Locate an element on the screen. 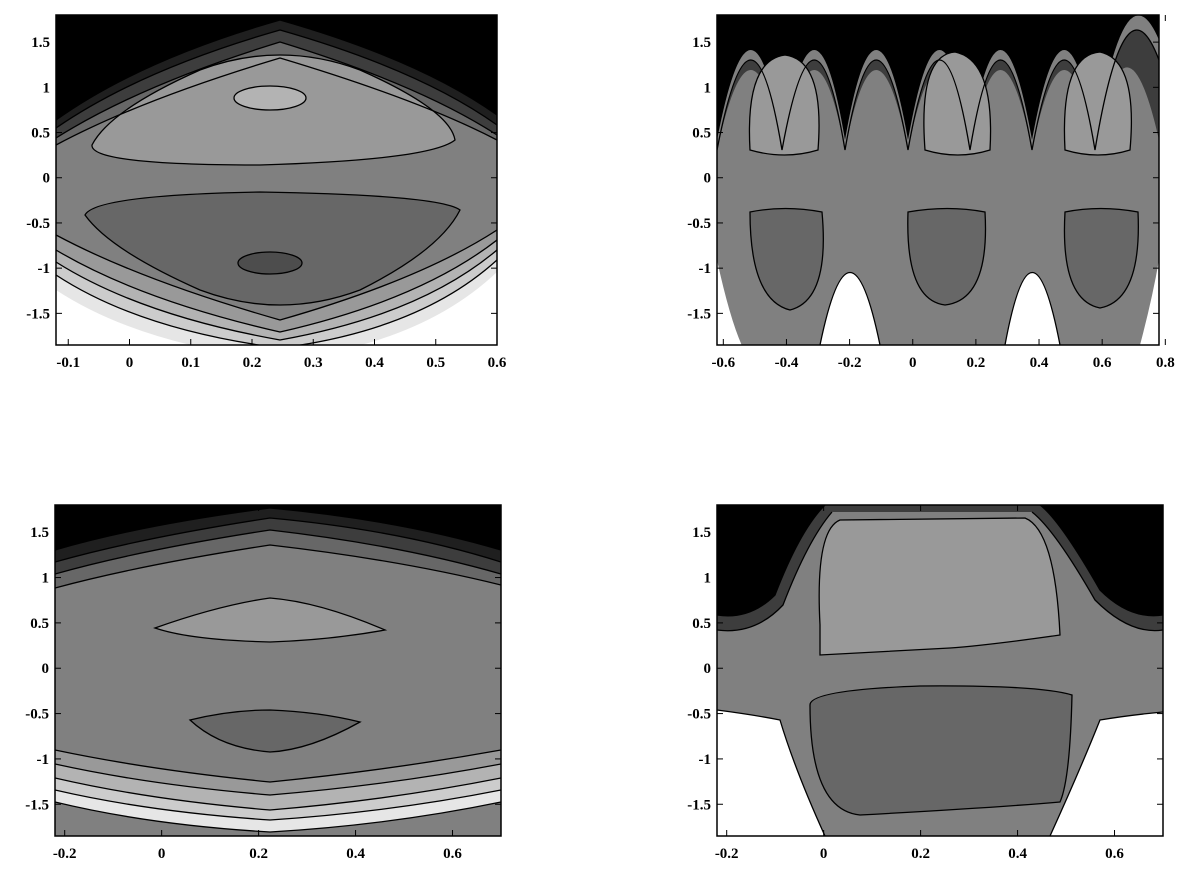 This screenshot has height=877, width=1179. contour-lines-bottom-left is located at coordinates (278, 670).